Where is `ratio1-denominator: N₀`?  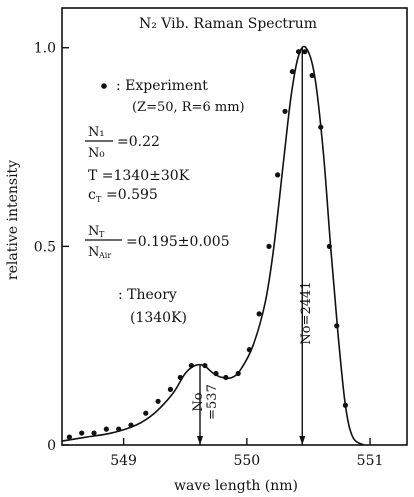 ratio1-denominator: N₀ is located at coordinates (96, 153).